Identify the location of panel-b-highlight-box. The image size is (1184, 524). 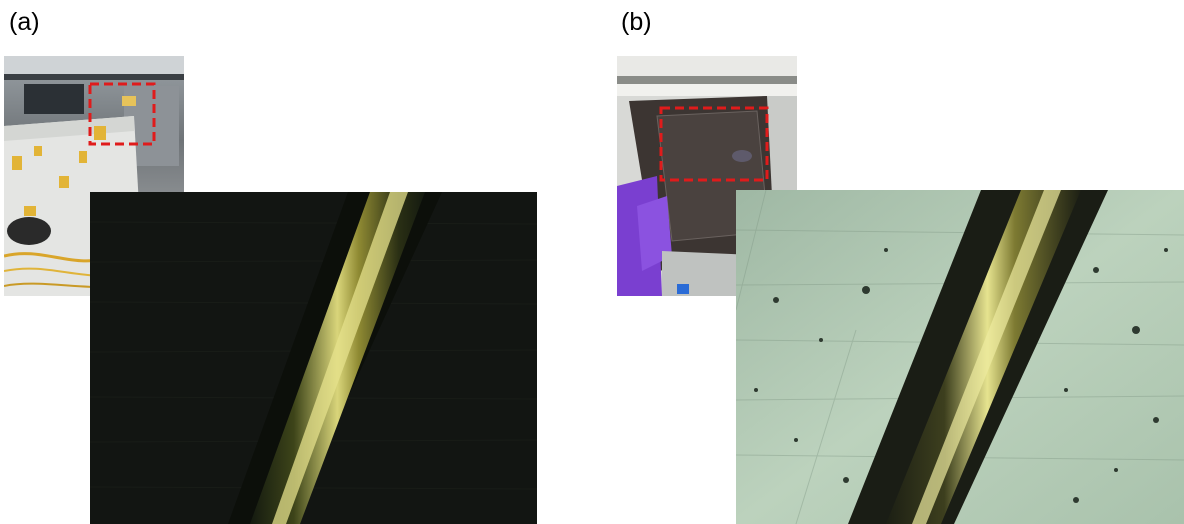
(714, 144).